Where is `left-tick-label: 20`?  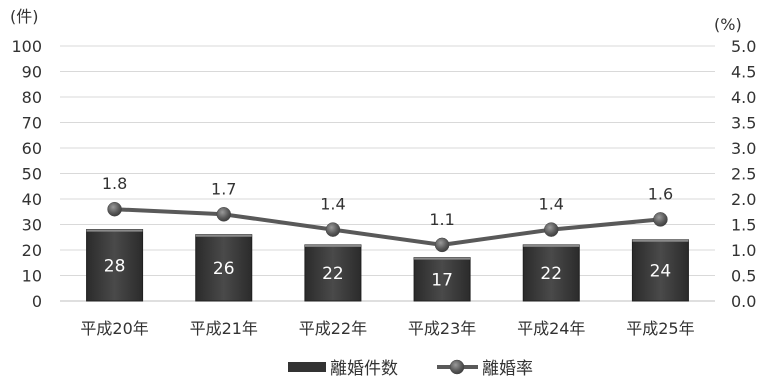 left-tick-label: 20 is located at coordinates (32, 250).